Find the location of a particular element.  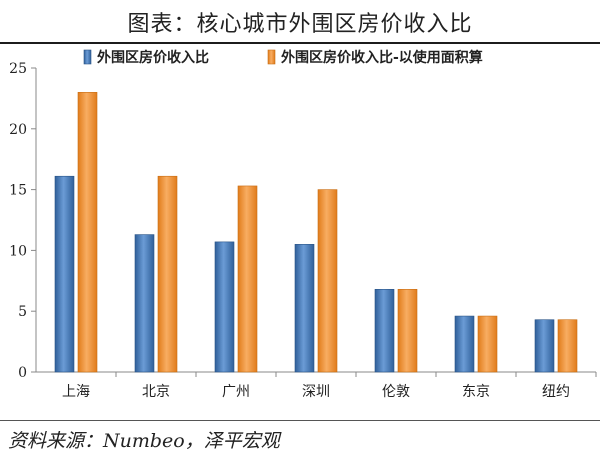

bar-series1-上海 is located at coordinates (64, 274).